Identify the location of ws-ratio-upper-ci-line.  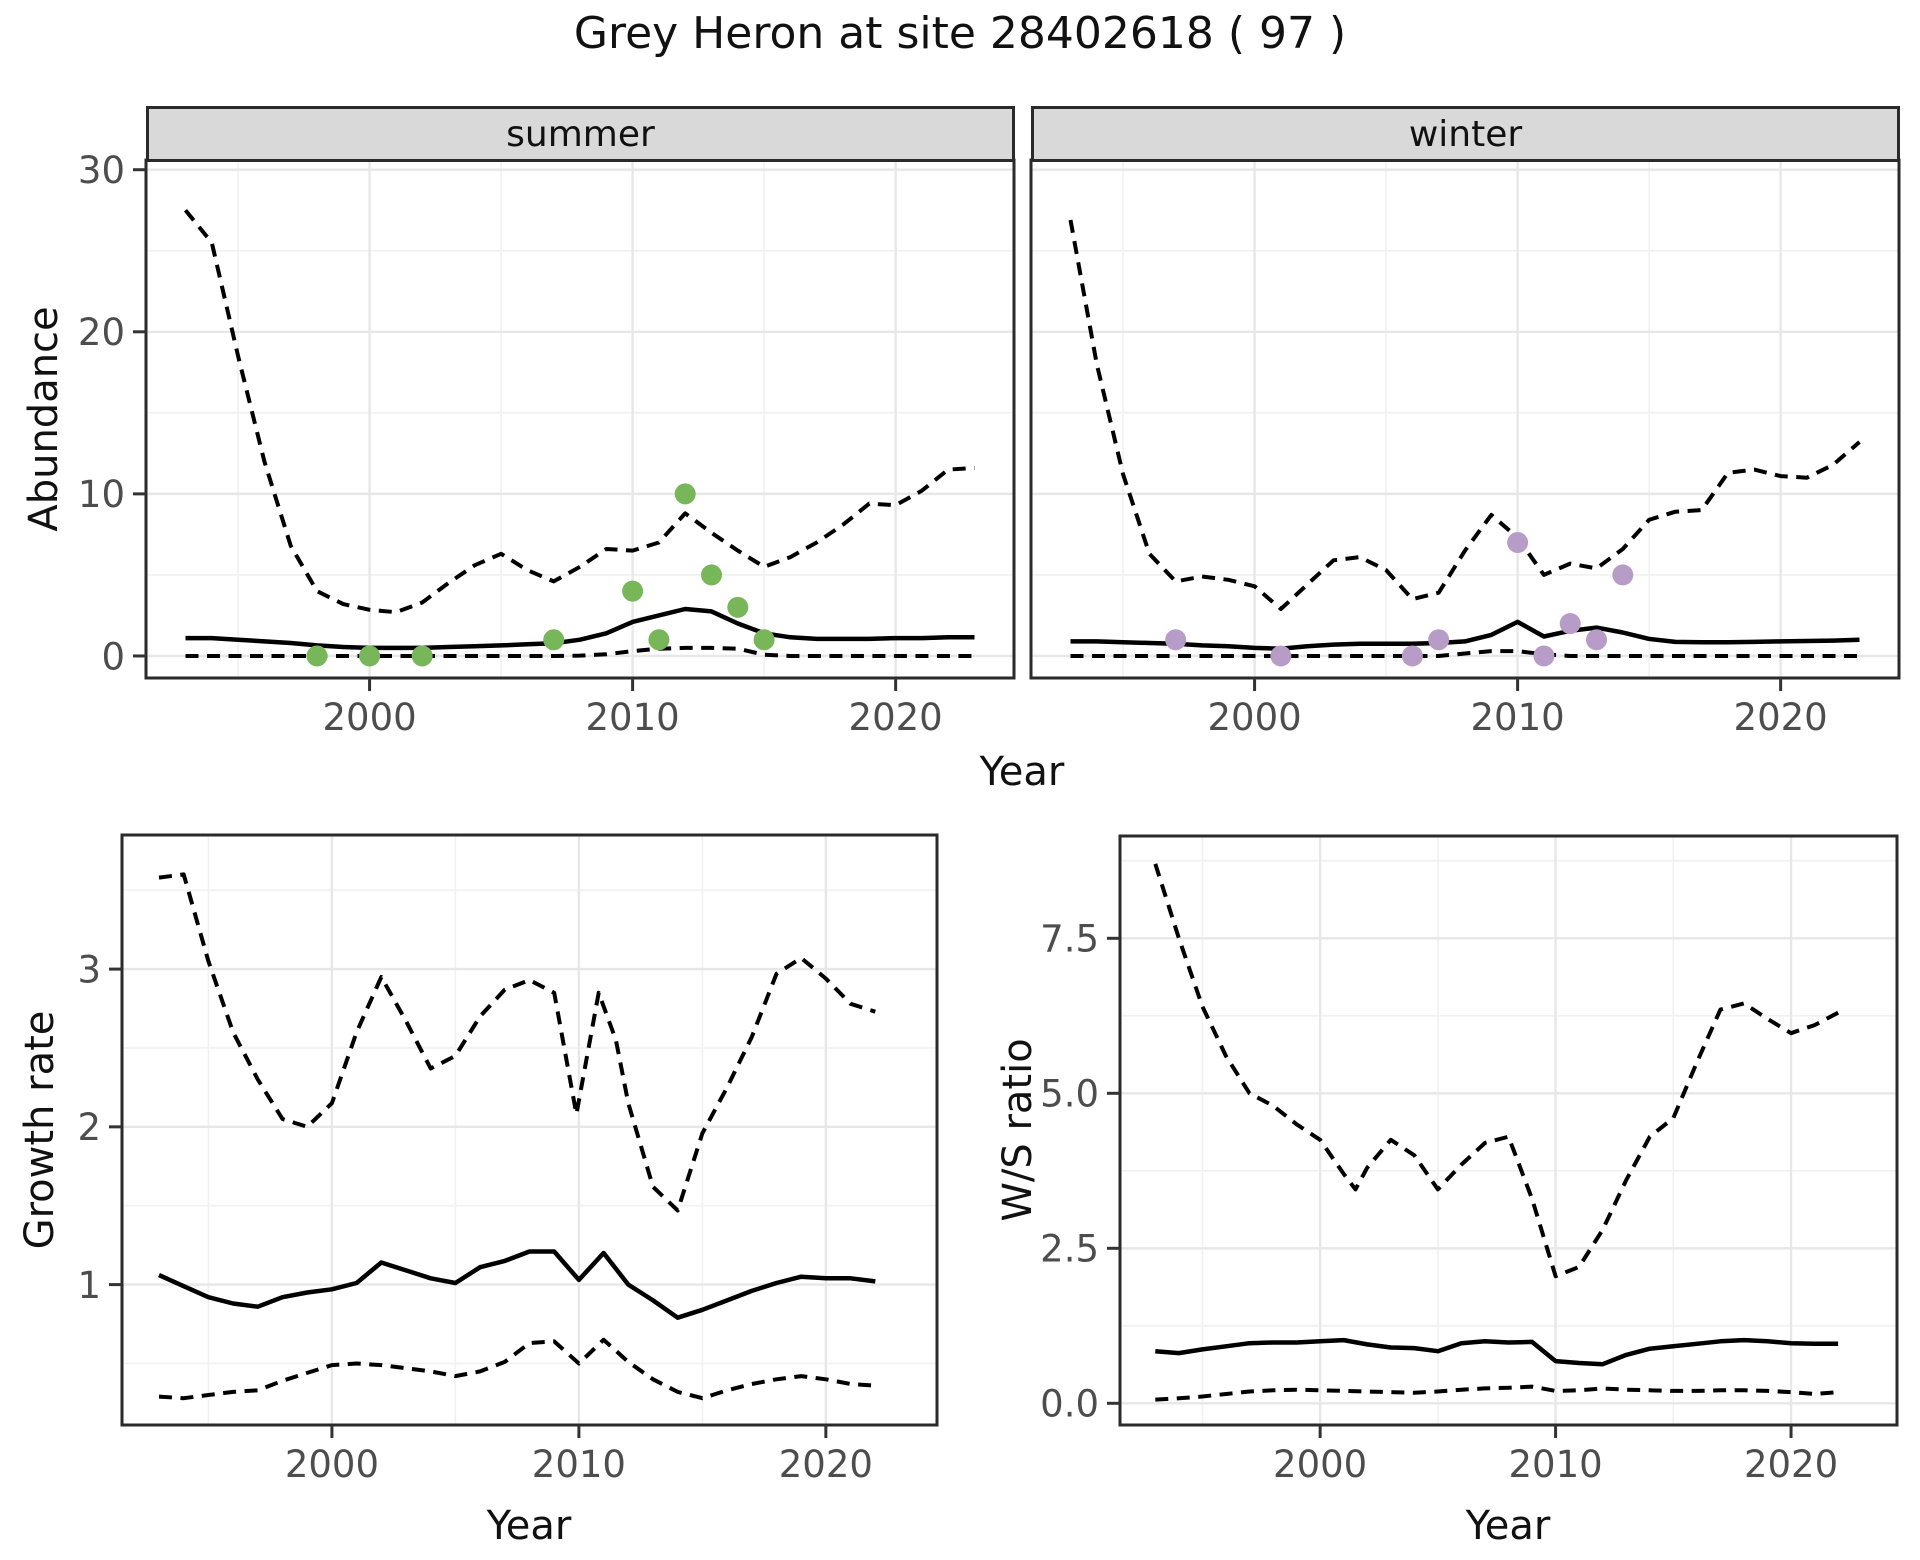
(1496, 1071).